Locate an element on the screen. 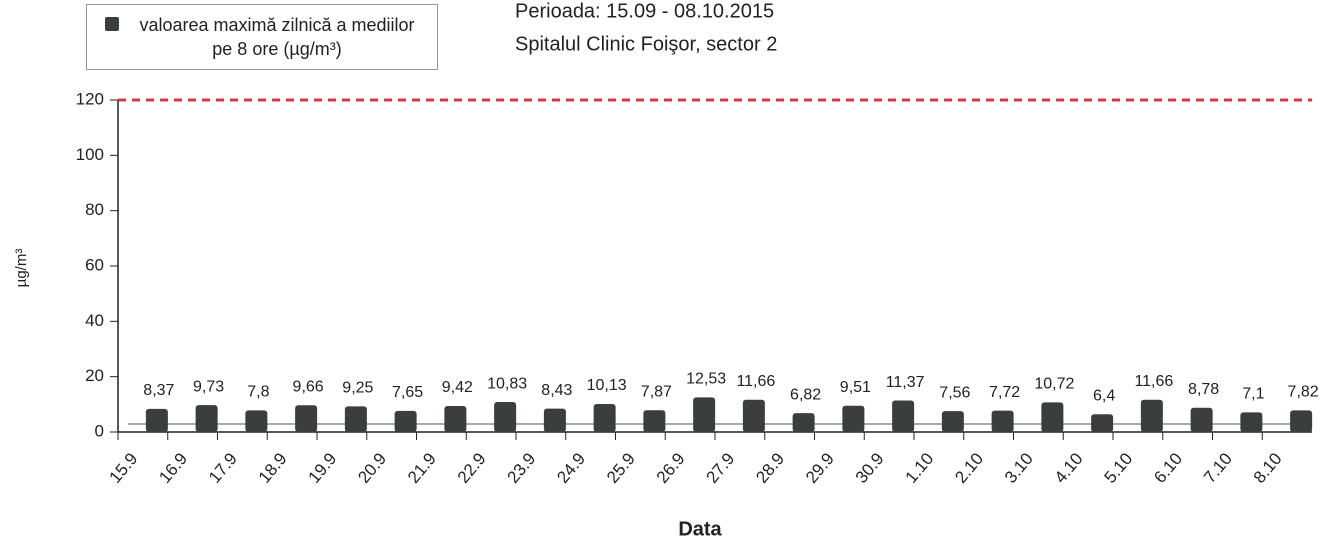  data-label: 11,37 is located at coordinates (905, 382).